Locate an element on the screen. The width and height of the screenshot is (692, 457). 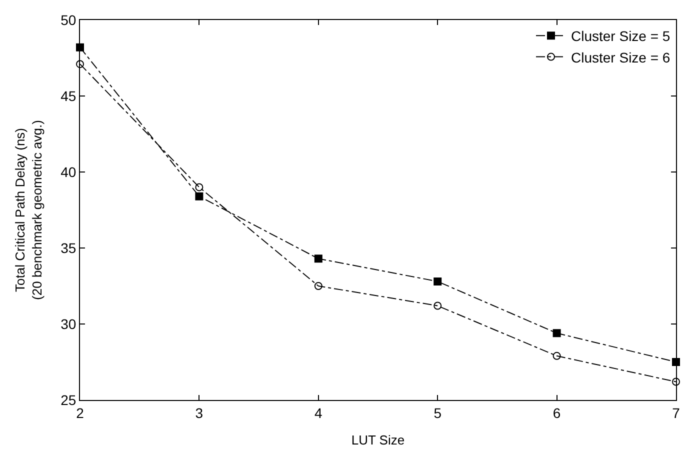
y-tick-label: 50 is located at coordinates (68, 20).